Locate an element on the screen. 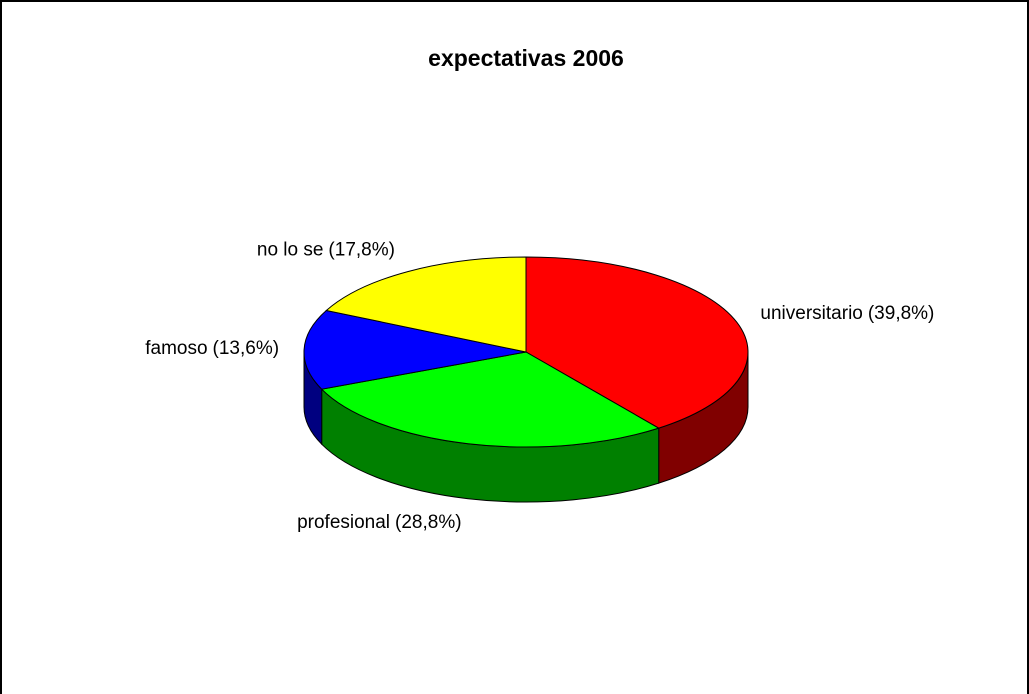 Image resolution: width=1029 pixels, height=694 pixels. chart-title: expectativas 2006 is located at coordinates (526, 58).